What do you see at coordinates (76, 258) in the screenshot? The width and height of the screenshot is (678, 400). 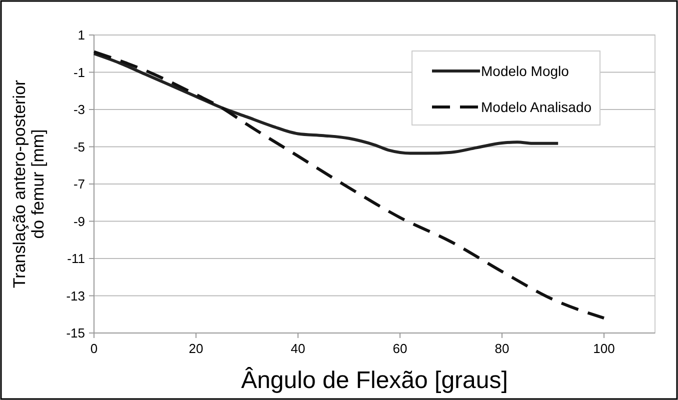 I see `y-tick-label: -11` at bounding box center [76, 258].